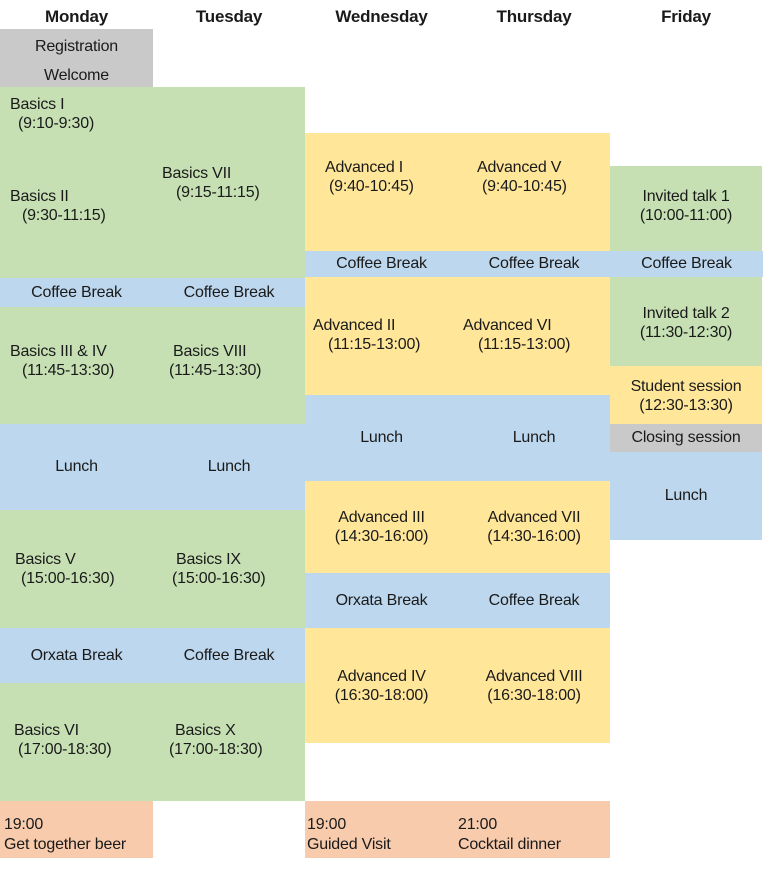 The width and height of the screenshot is (763, 887). I want to click on event-cocktail-dinner: 21:00 Cocktail dinner, so click(509, 835).